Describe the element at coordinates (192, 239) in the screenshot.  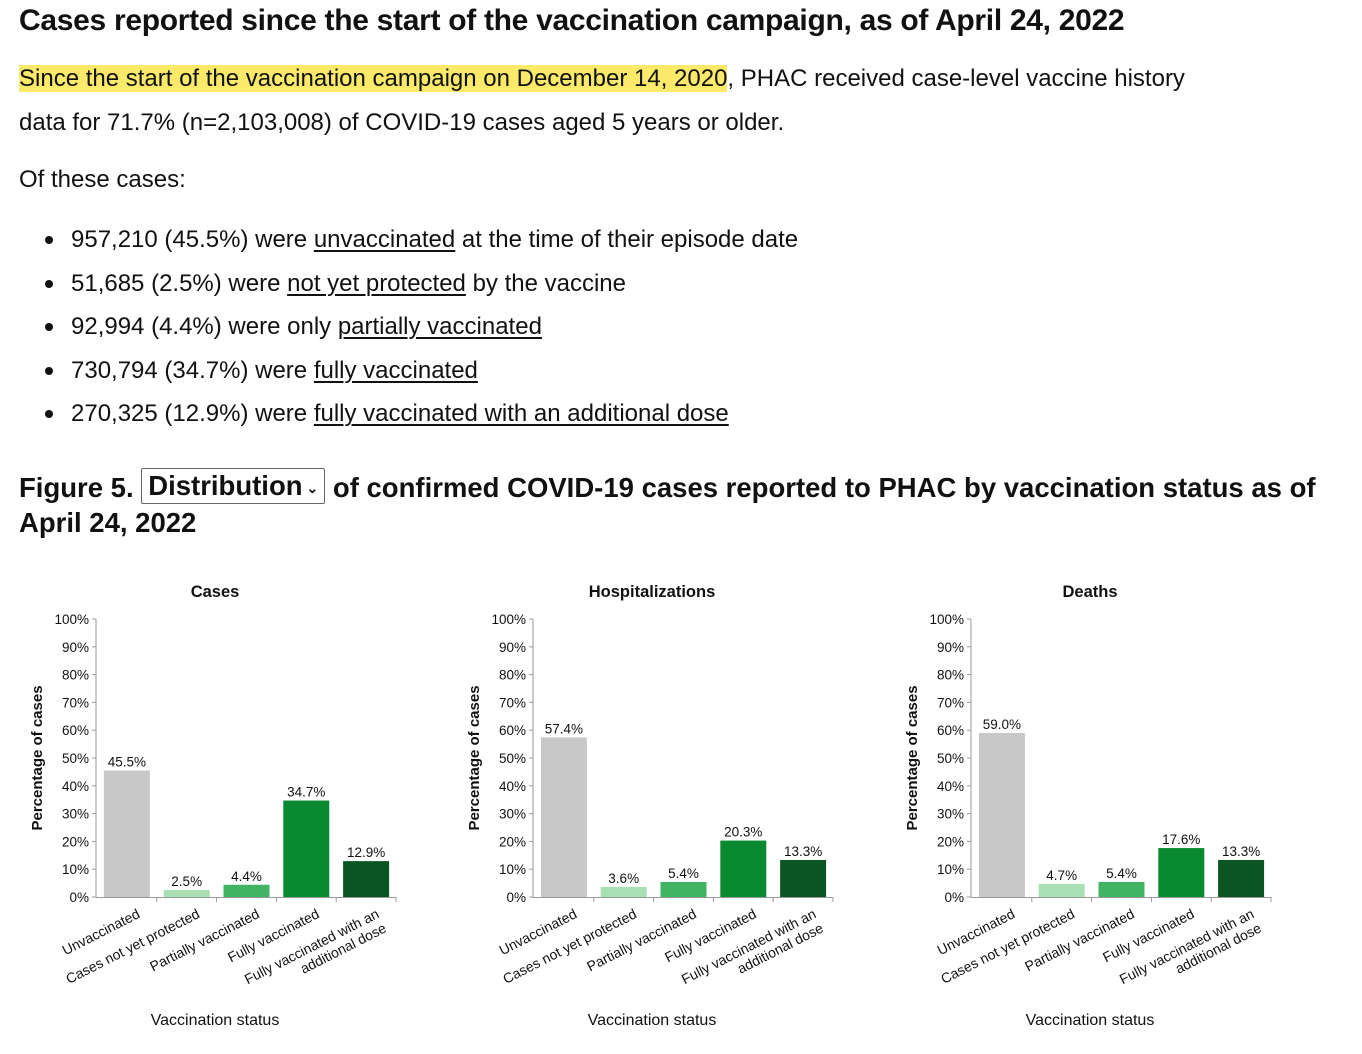
I see `bullet-text: 957,210 (45.5%) were` at that location.